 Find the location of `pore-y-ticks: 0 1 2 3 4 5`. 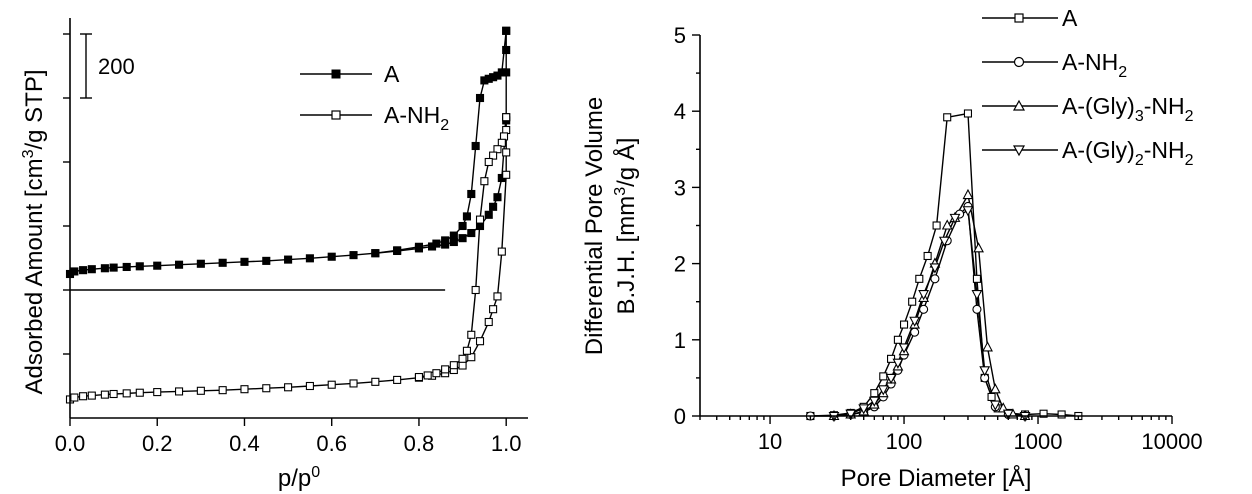

pore-y-ticks: 0 1 2 3 4 5 is located at coordinates (687, 226).